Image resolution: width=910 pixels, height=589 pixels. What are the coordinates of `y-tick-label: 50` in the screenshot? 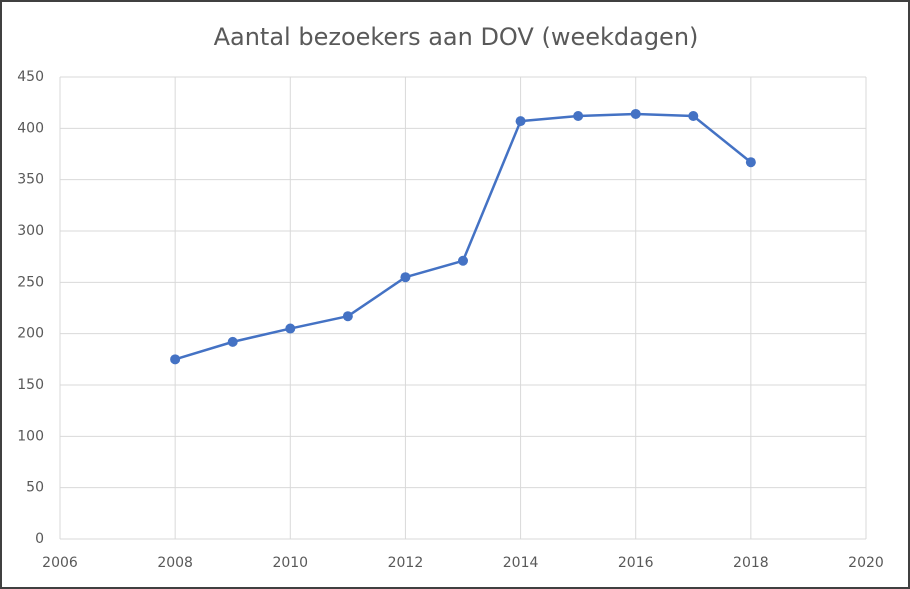 It's located at (35, 488).